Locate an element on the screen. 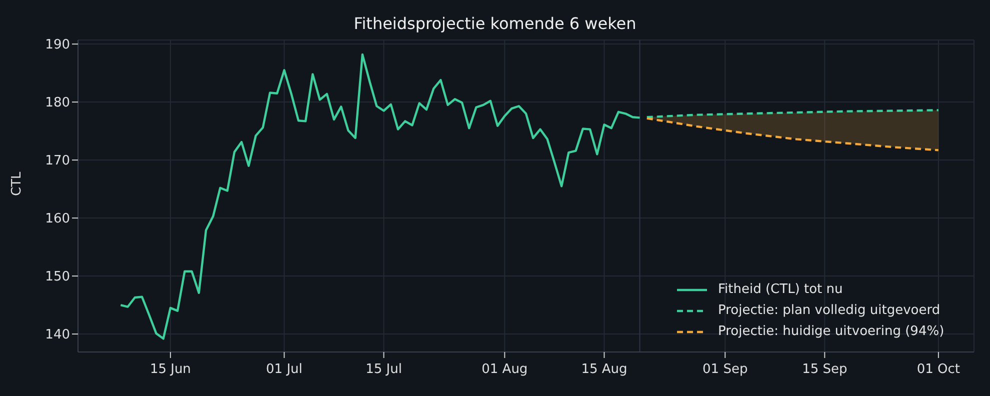  x-tick-label: 15 Aug is located at coordinates (604, 370).